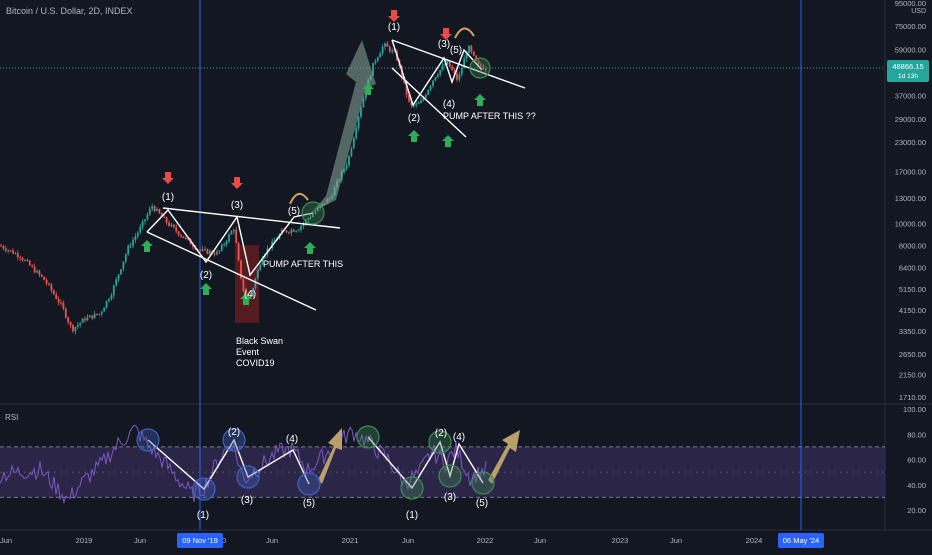 This screenshot has height=555, width=932. Describe the element at coordinates (441, 433) in the screenshot. I see `wave-label-rsi: (2)` at that location.